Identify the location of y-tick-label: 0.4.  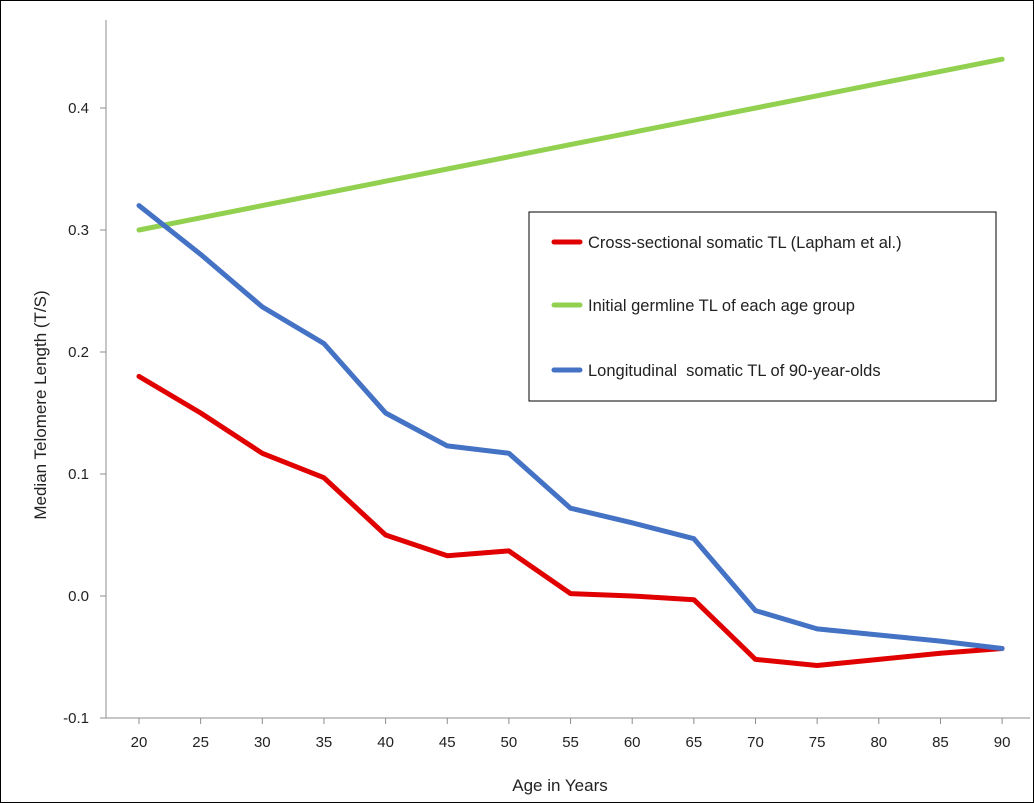
(78, 108).